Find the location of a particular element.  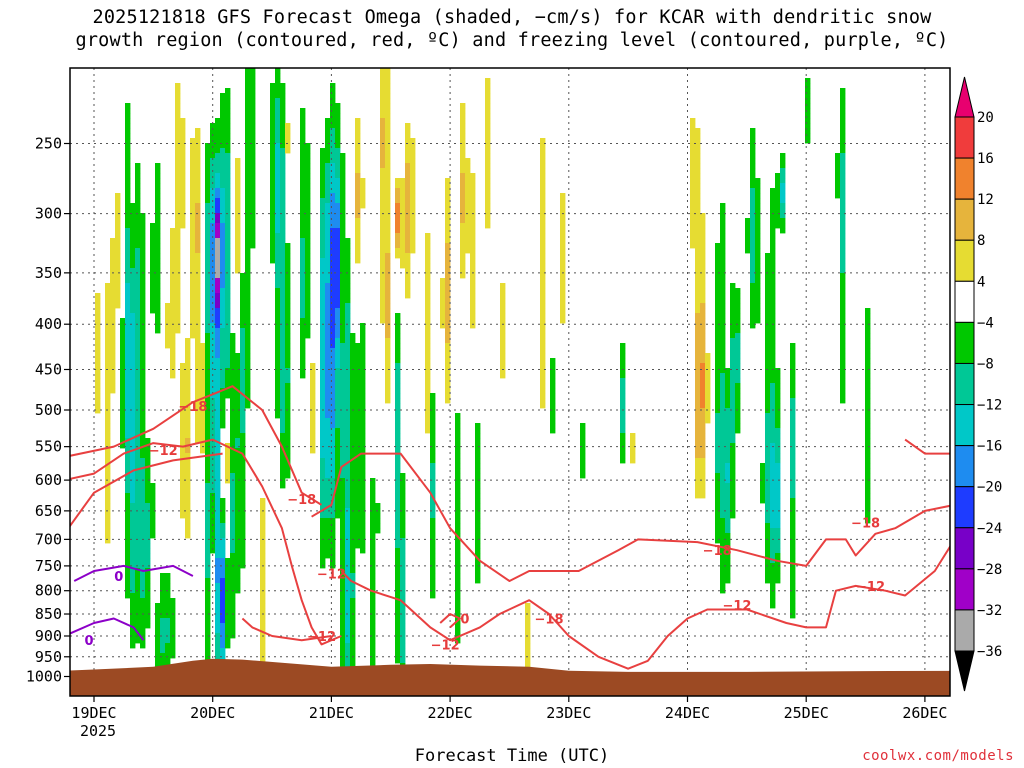

colorbar-label: 16 is located at coordinates (985, 159).